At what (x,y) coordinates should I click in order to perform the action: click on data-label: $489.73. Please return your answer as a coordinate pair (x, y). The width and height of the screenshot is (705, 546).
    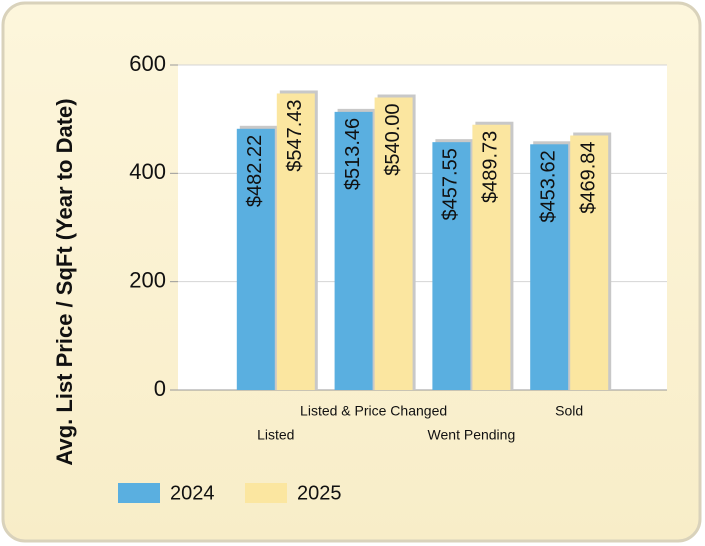
    Looking at the image, I should click on (491, 167).